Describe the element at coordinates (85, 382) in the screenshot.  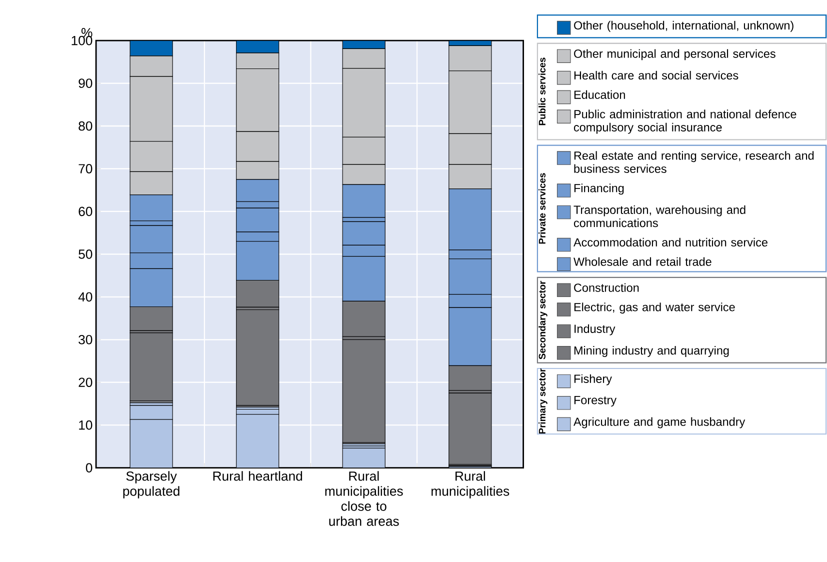
I see `y-tick-label: 20` at that location.